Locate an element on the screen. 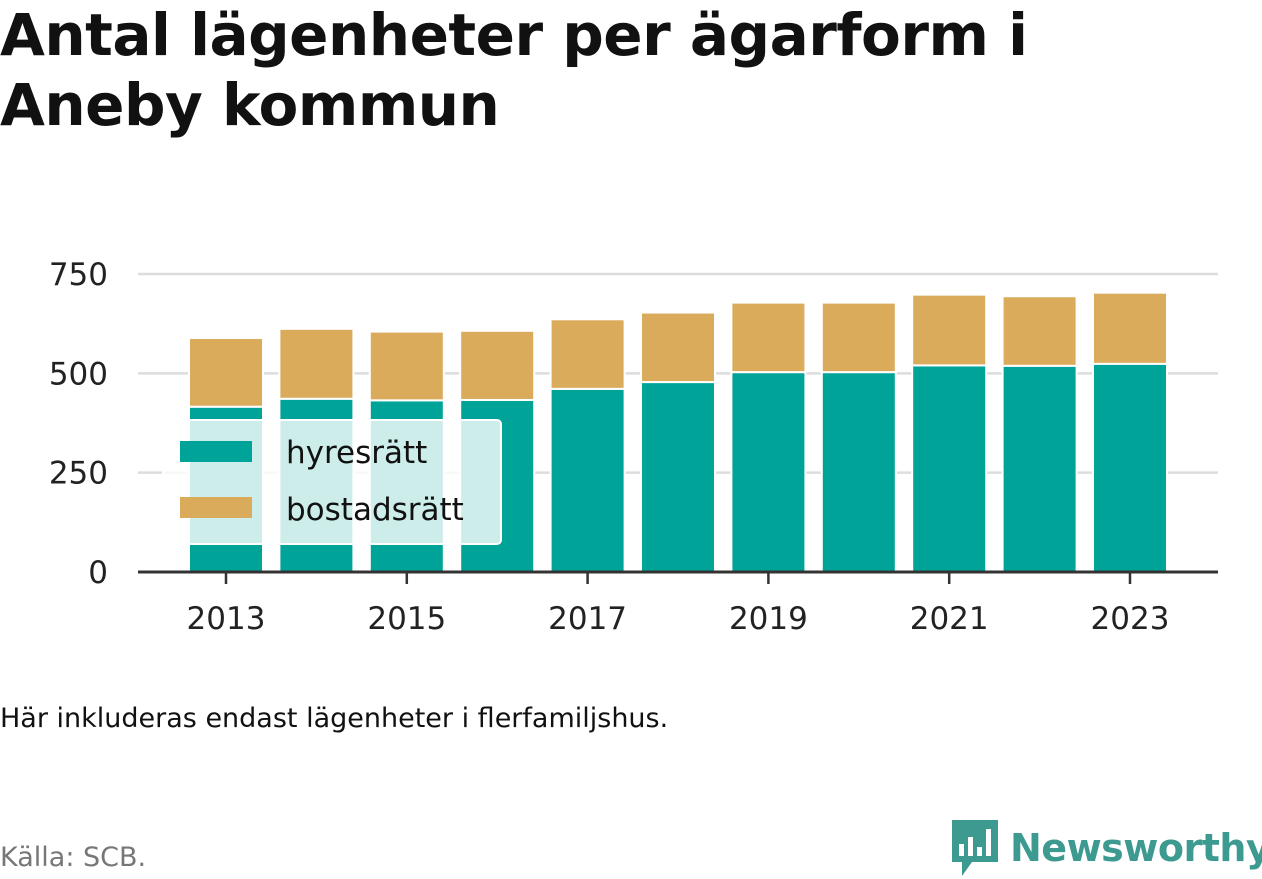 The width and height of the screenshot is (1262, 879). newsworthy-logo-icon is located at coordinates (975, 848).